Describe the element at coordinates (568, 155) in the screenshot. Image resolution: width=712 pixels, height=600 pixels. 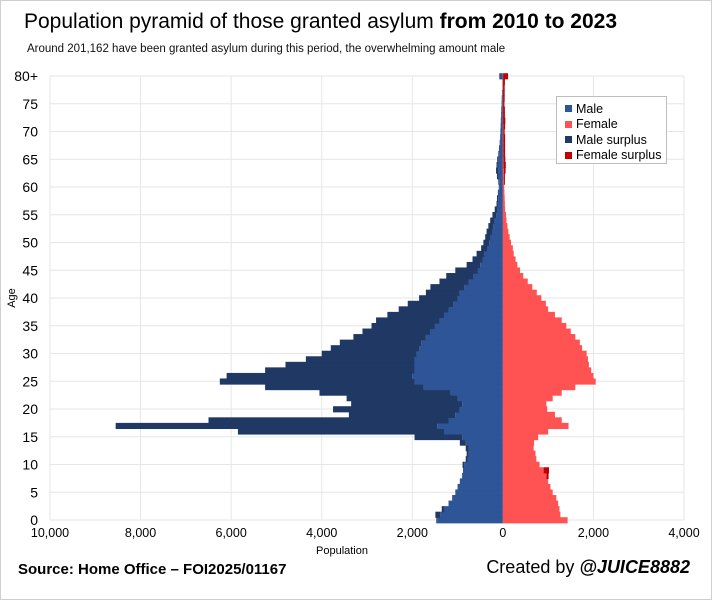
I see `legend-swatch-female-surplus` at that location.